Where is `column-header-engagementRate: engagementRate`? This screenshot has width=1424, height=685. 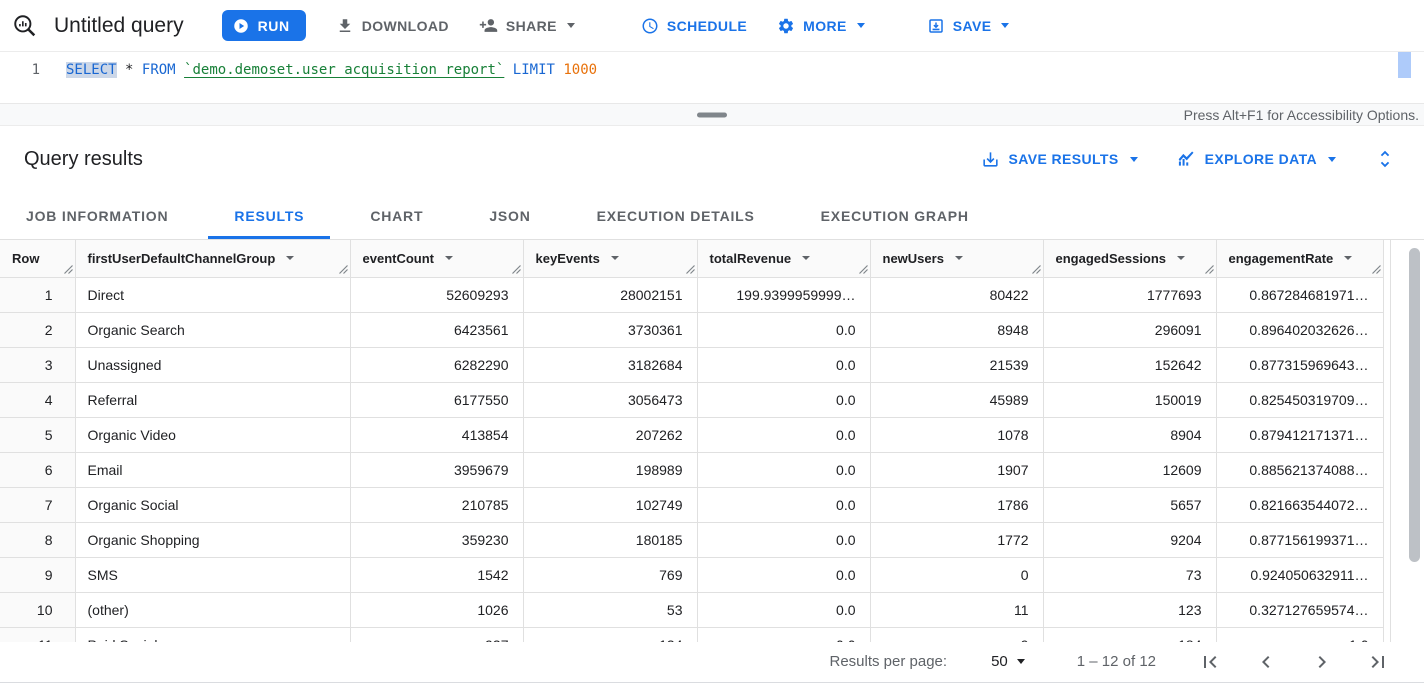
column-header-engagementRate: engagementRate is located at coordinates (1300, 259).